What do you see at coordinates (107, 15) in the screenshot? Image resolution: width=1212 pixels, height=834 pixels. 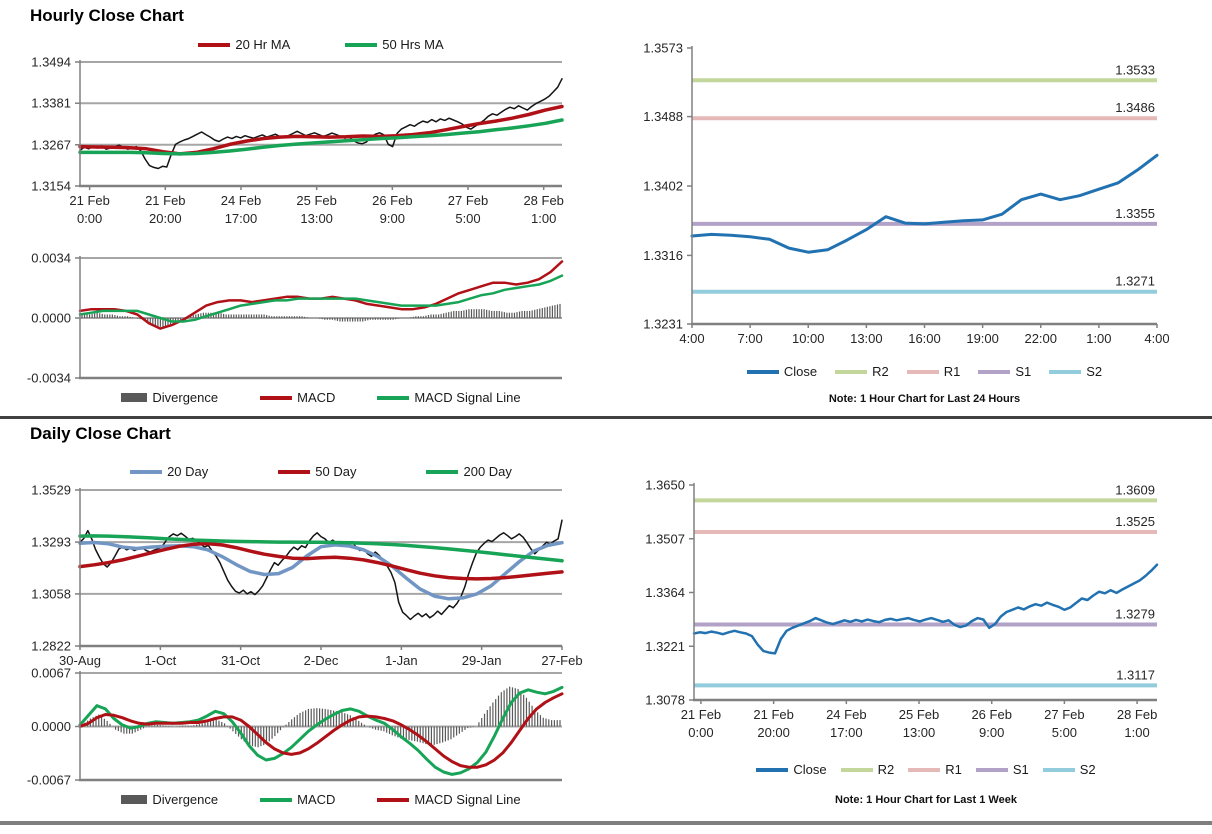 I see `hourly-chart-title: Hourly Close Chart` at bounding box center [107, 15].